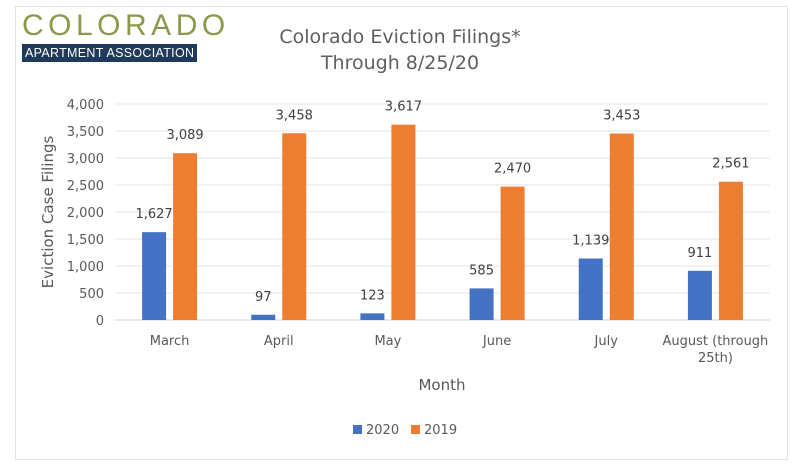  I want to click on logo-main-text: COLORADO, so click(126, 25).